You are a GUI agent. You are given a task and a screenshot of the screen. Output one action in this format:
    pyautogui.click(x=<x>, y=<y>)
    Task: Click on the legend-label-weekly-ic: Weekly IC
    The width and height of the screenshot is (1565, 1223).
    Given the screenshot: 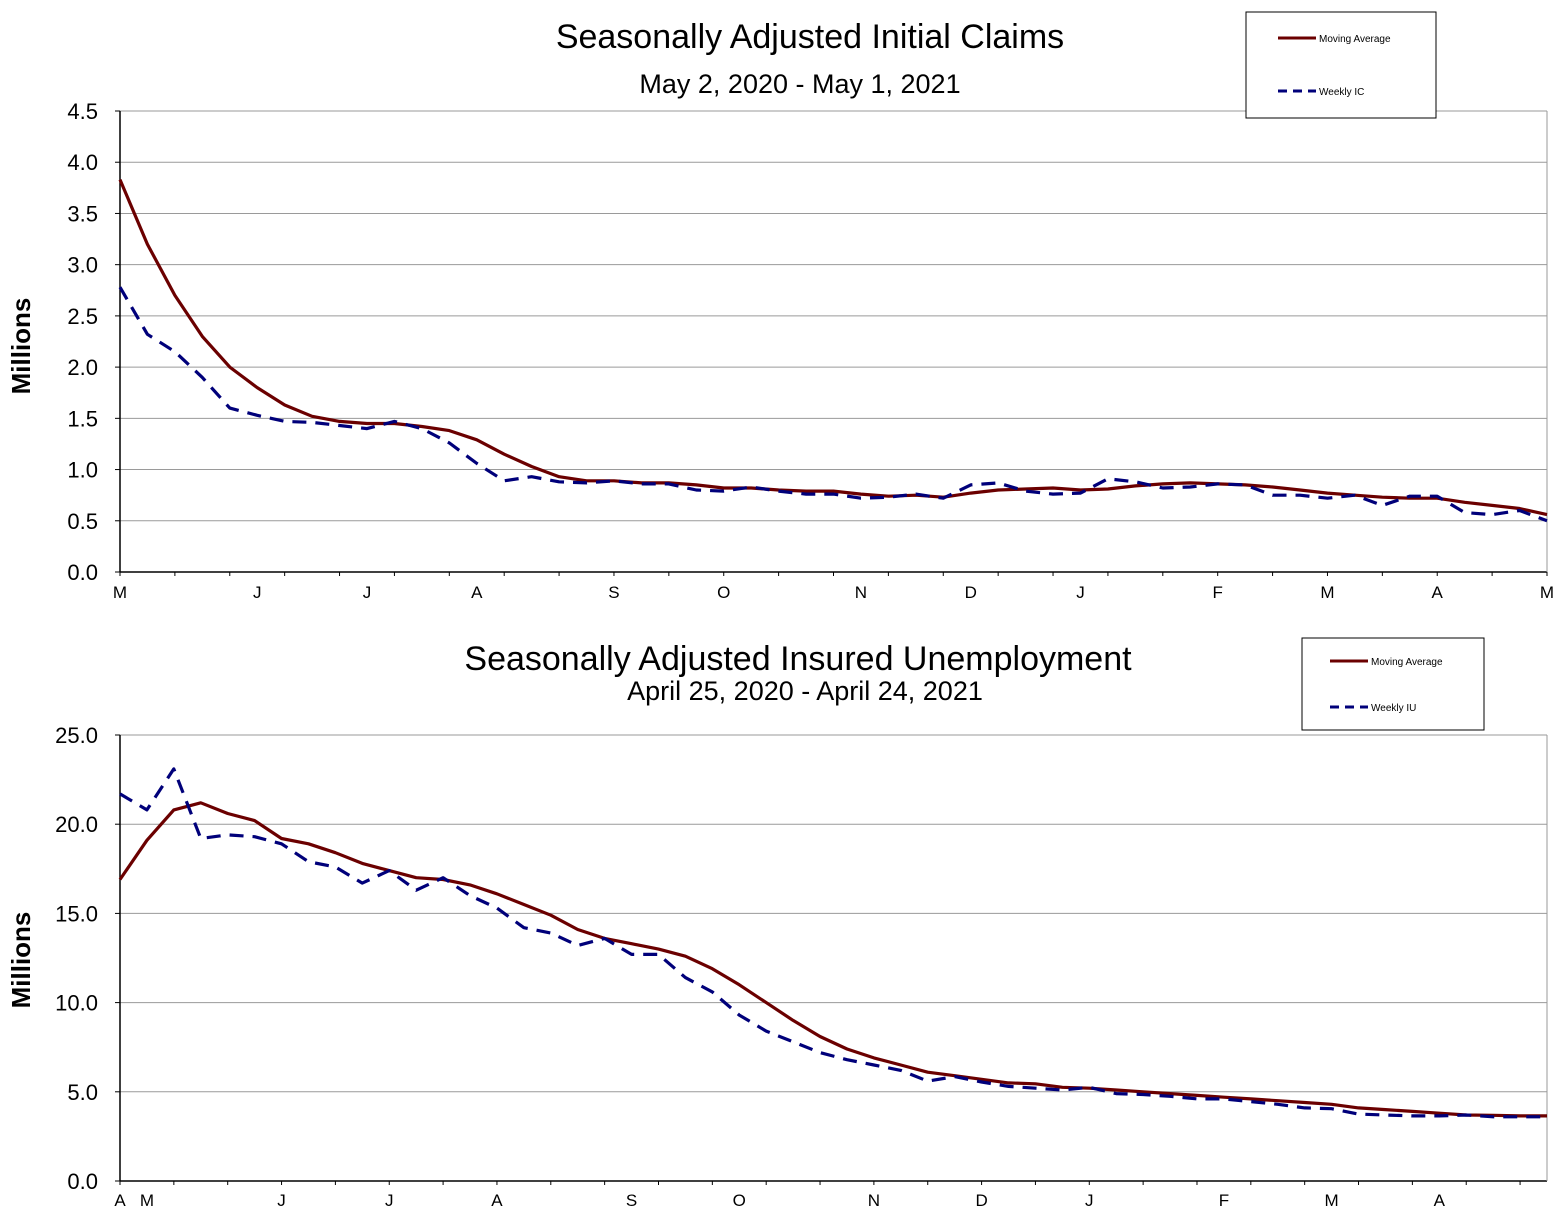 What is the action you would take?
    pyautogui.click(x=1341, y=92)
    